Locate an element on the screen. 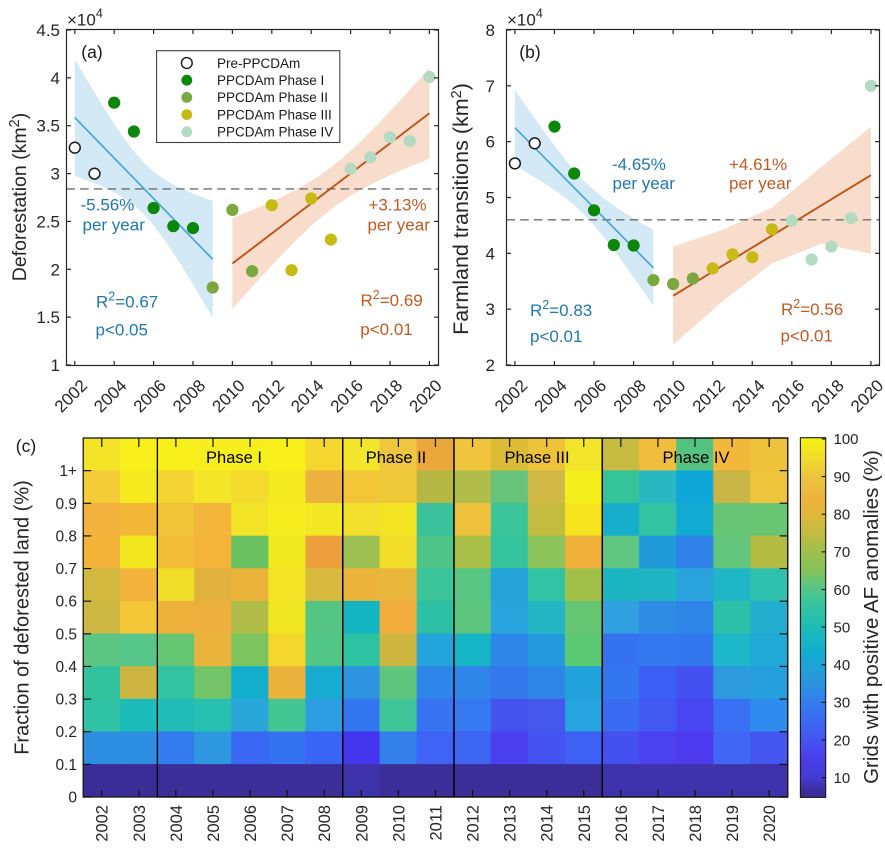  svg-text: (c) is located at coordinates (26, 446).